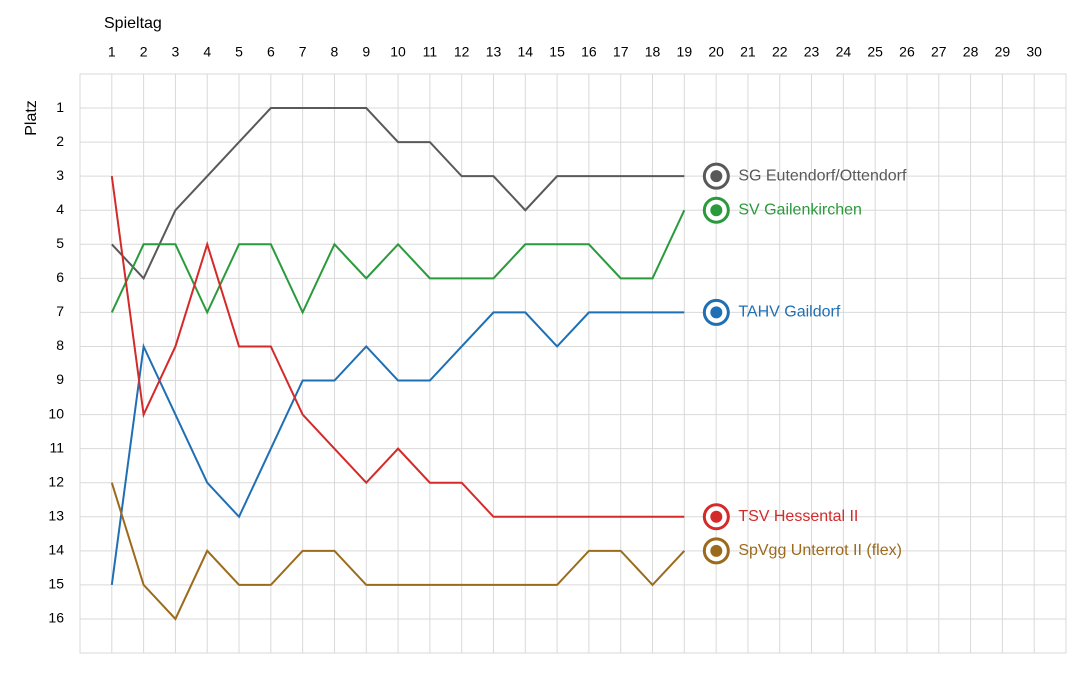 The height and width of the screenshot is (688, 1088). What do you see at coordinates (822, 175) in the screenshot?
I see `series-label: SG Eutendorf/Ottendorf` at bounding box center [822, 175].